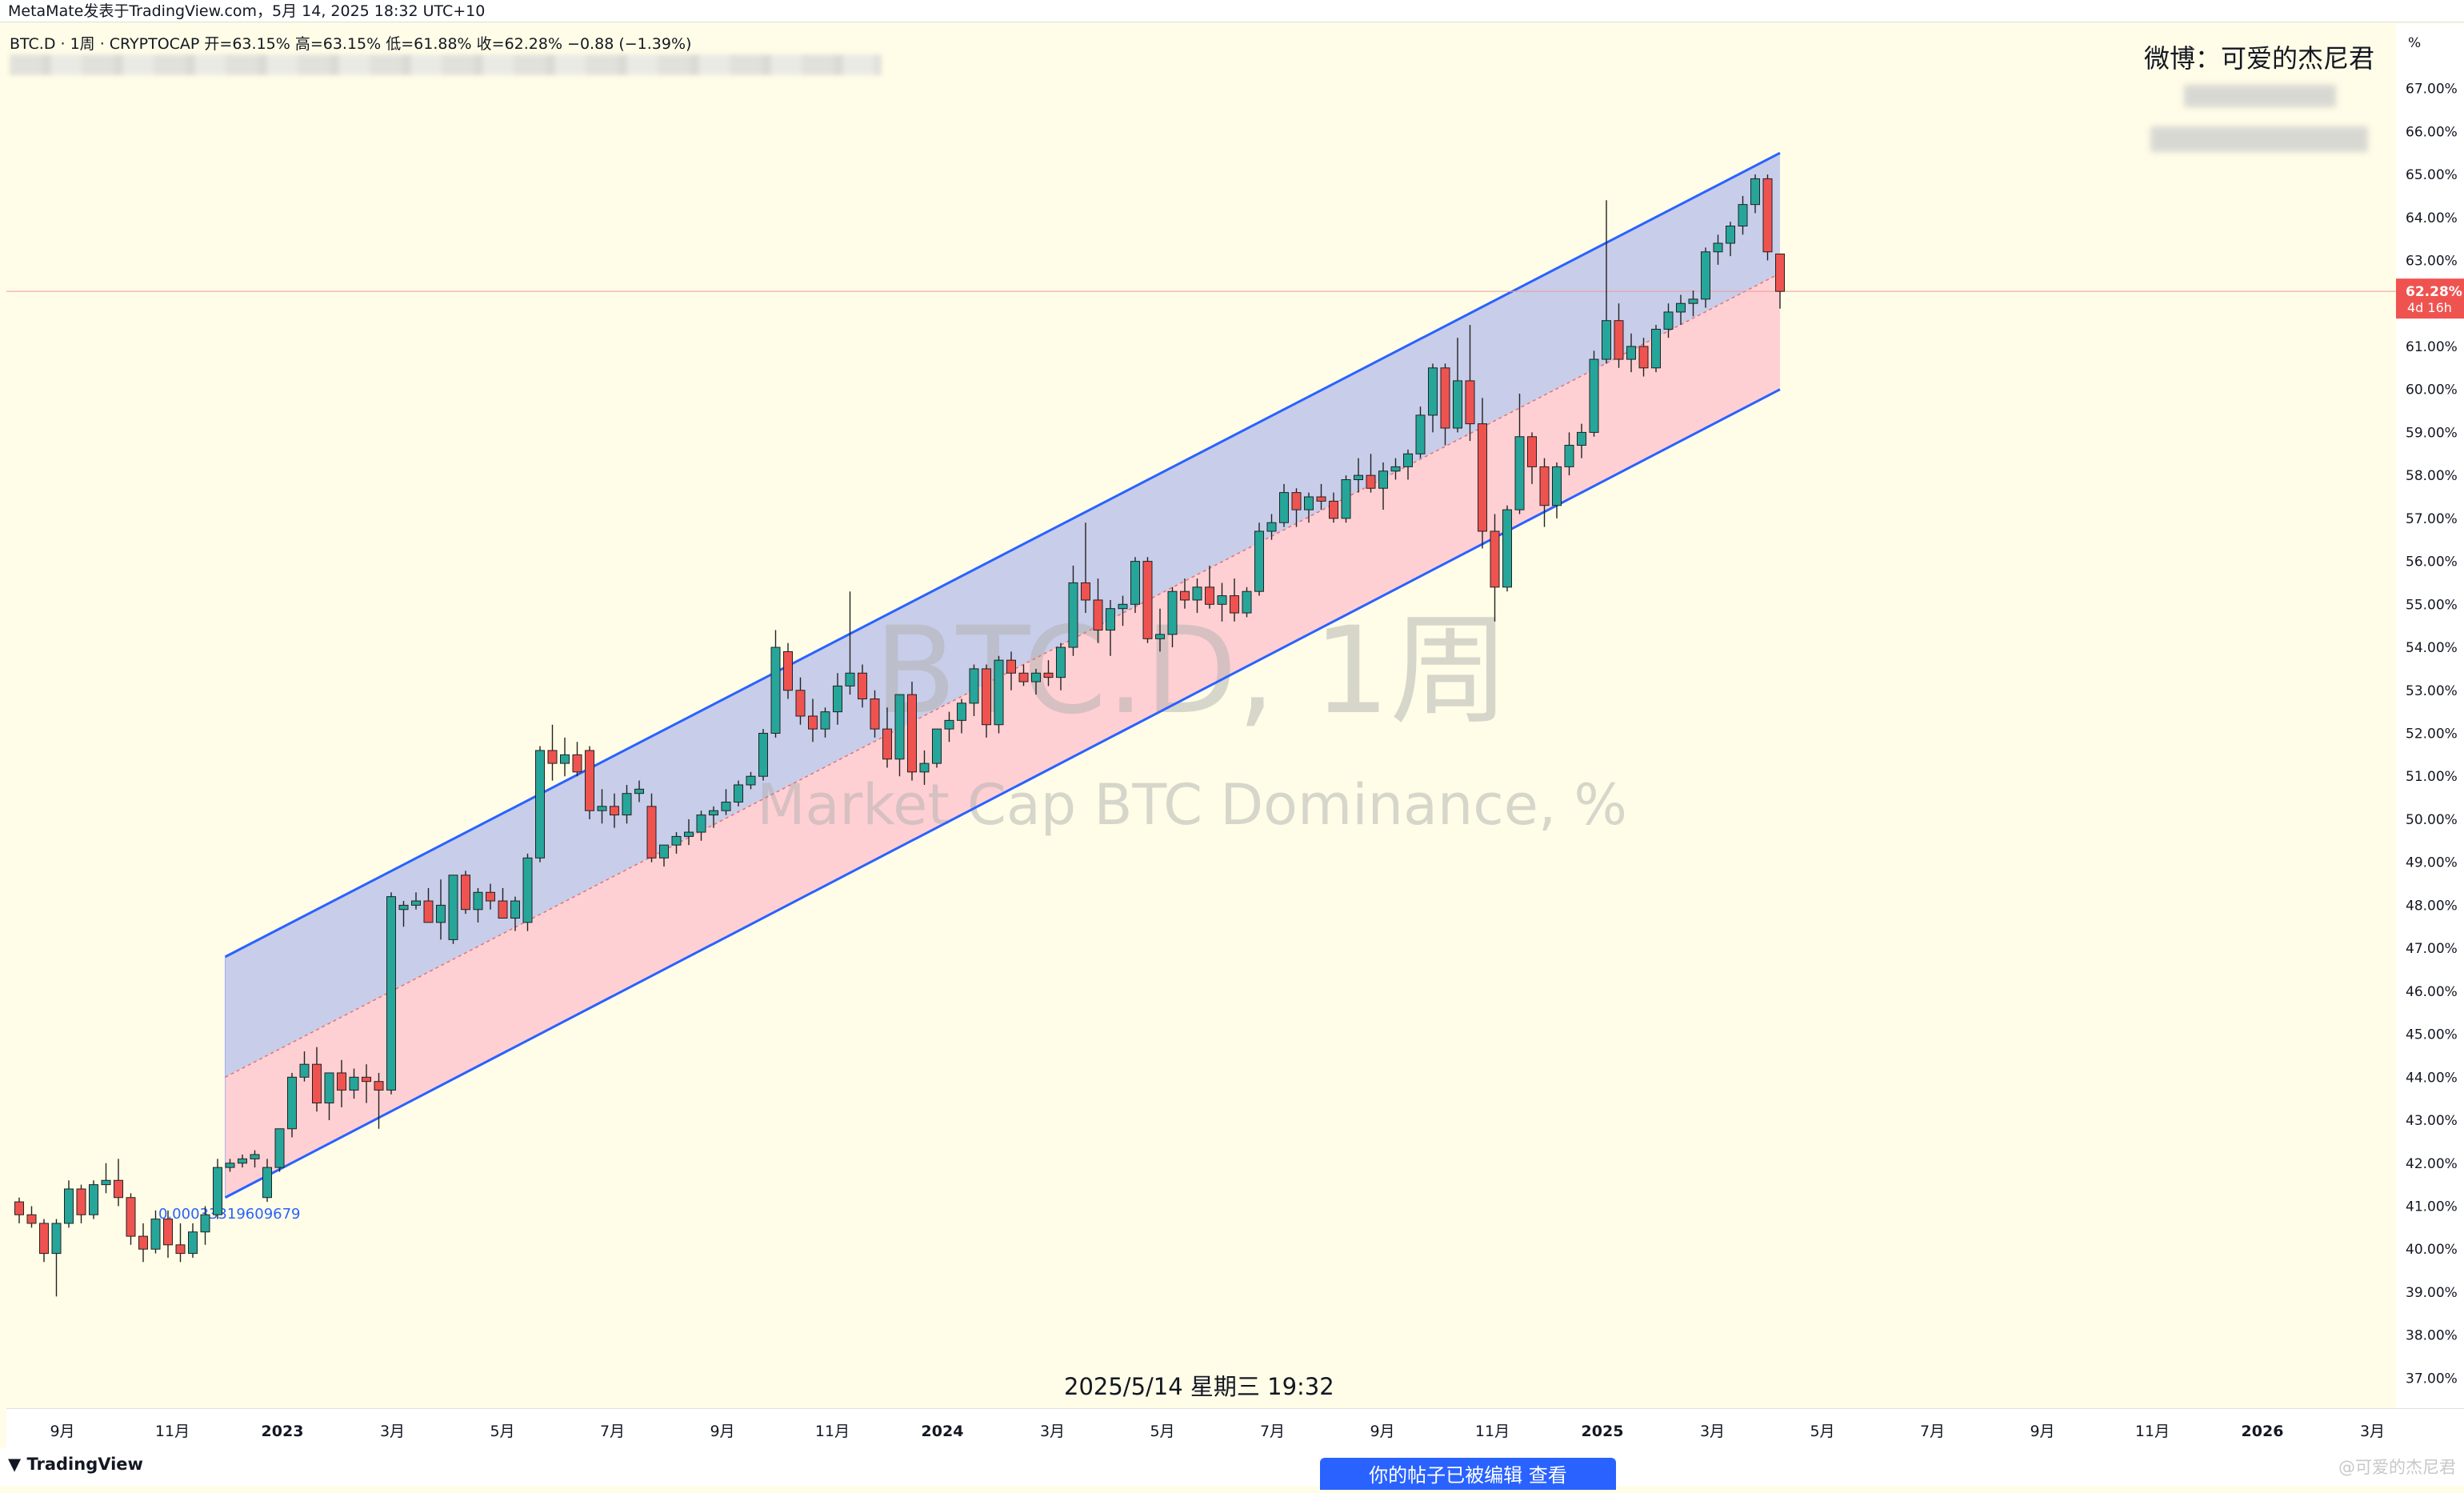 Image resolution: width=2464 pixels, height=1493 pixels. What do you see at coordinates (943, 1431) in the screenshot?
I see `time-tick-label: 2024` at bounding box center [943, 1431].